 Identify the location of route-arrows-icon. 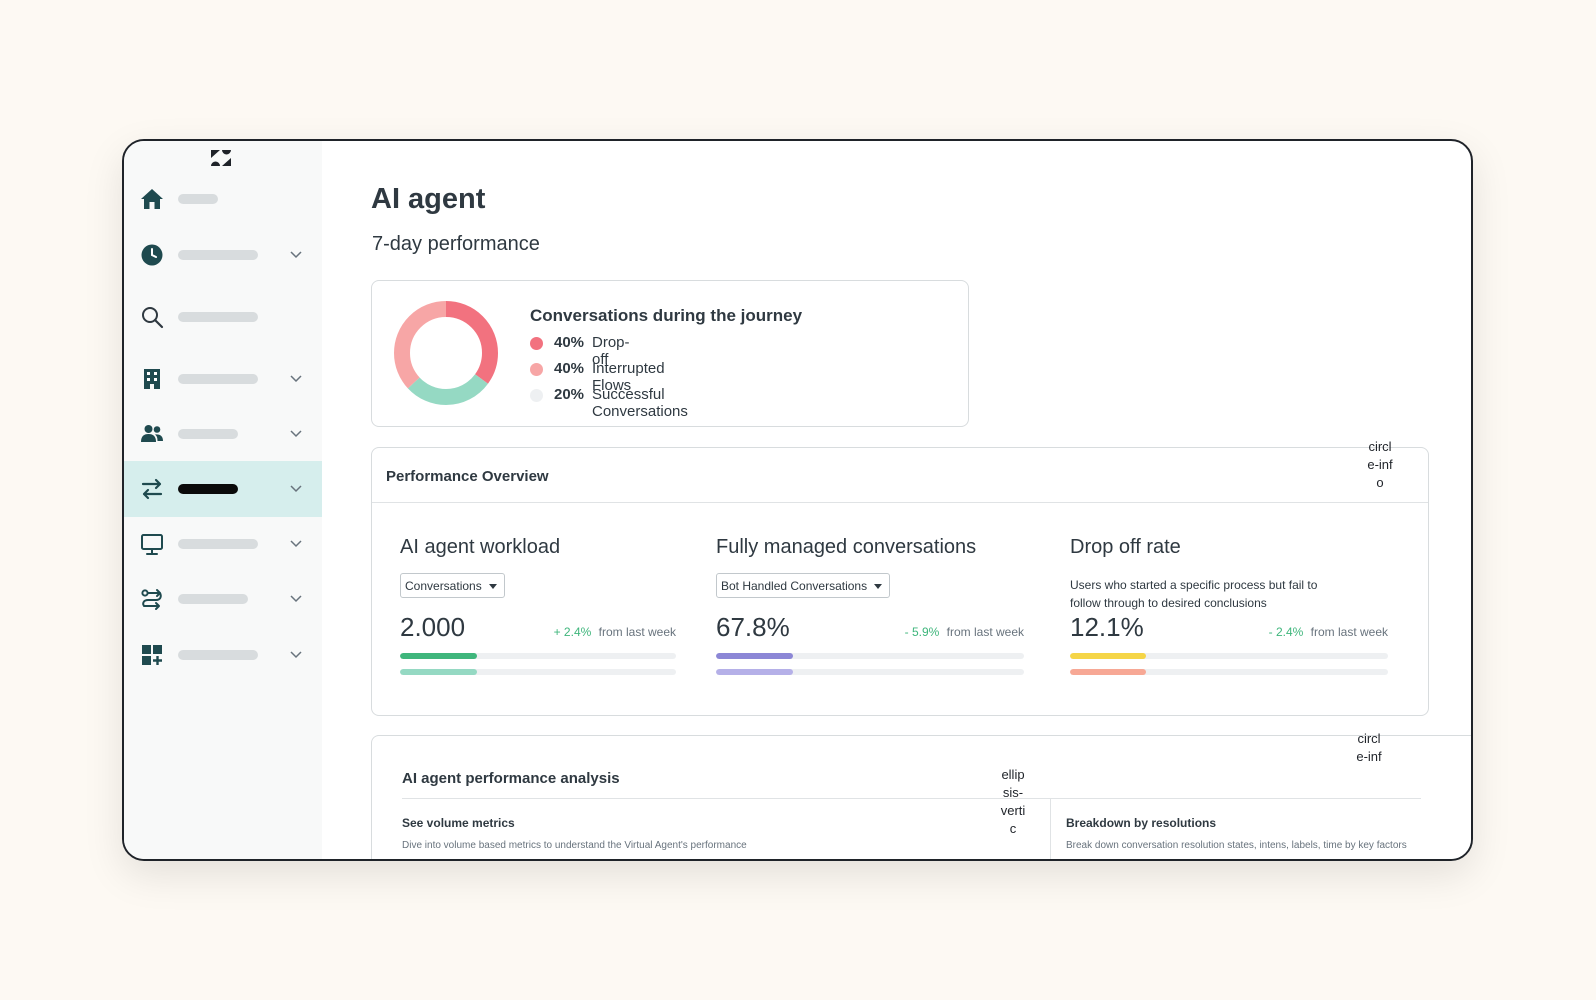
(151, 599).